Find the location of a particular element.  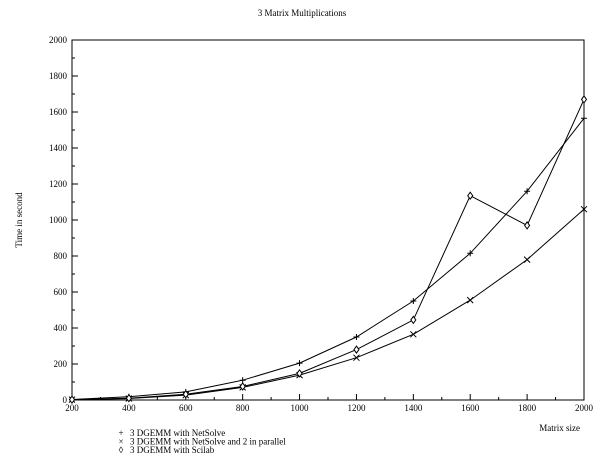

legend-marker-cross: × is located at coordinates (120, 442).